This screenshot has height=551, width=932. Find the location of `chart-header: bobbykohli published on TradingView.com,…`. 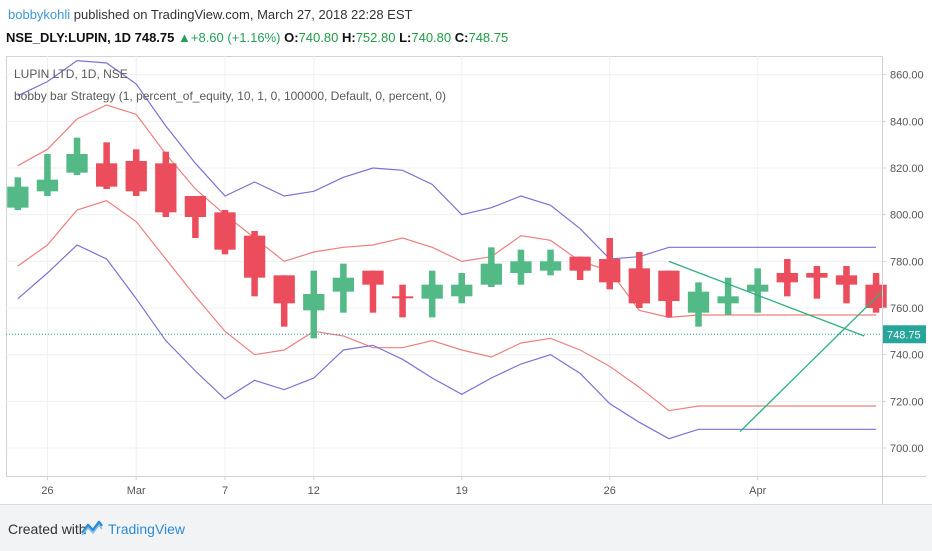

chart-header: bobbykohli published on TradingView.com,… is located at coordinates (466, 28).